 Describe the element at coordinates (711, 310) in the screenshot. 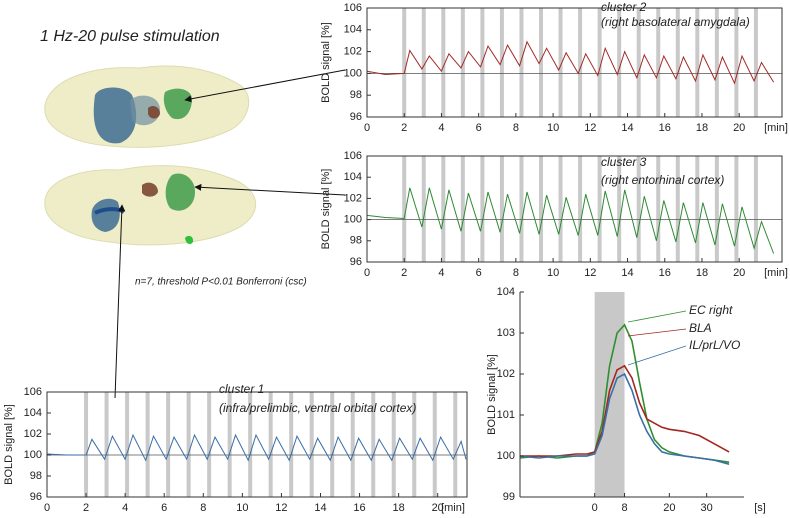

I see `series-label: EC right` at that location.